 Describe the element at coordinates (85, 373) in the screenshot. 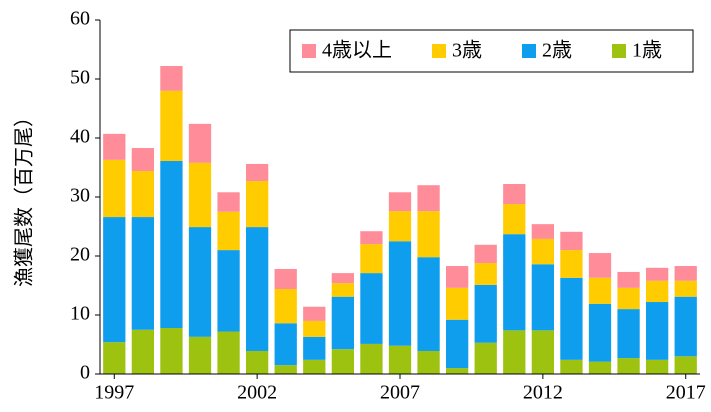

I see `y-tick-label: 0` at that location.